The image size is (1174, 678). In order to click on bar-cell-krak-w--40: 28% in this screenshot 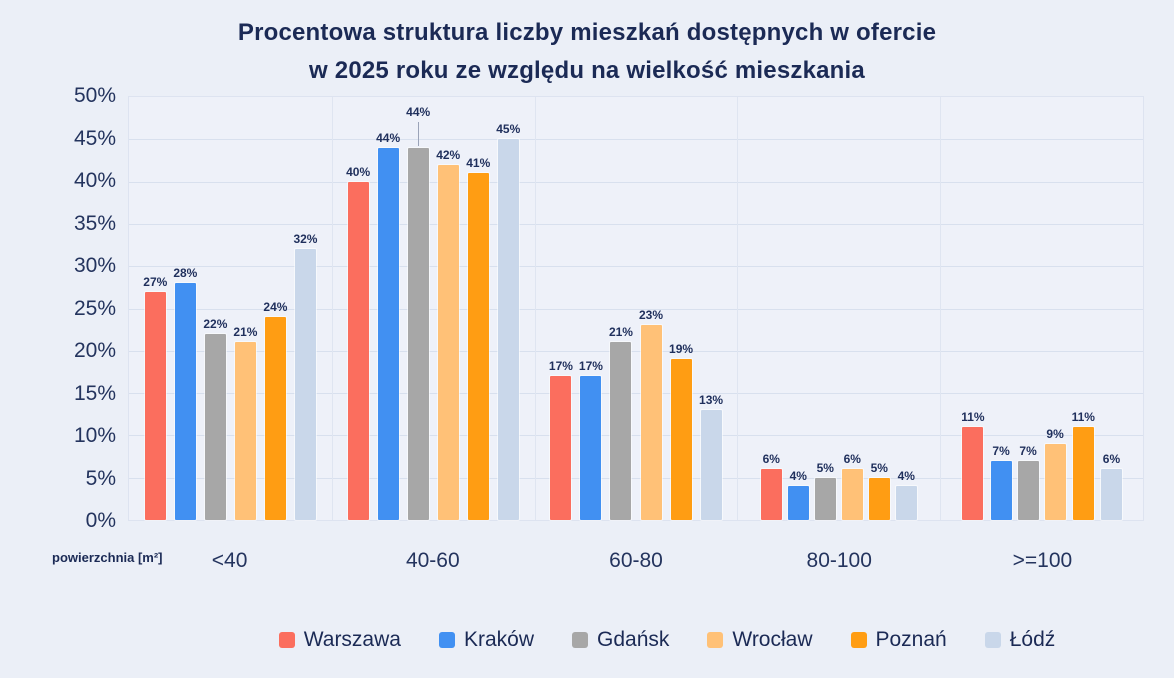, I will do `click(185, 308)`.